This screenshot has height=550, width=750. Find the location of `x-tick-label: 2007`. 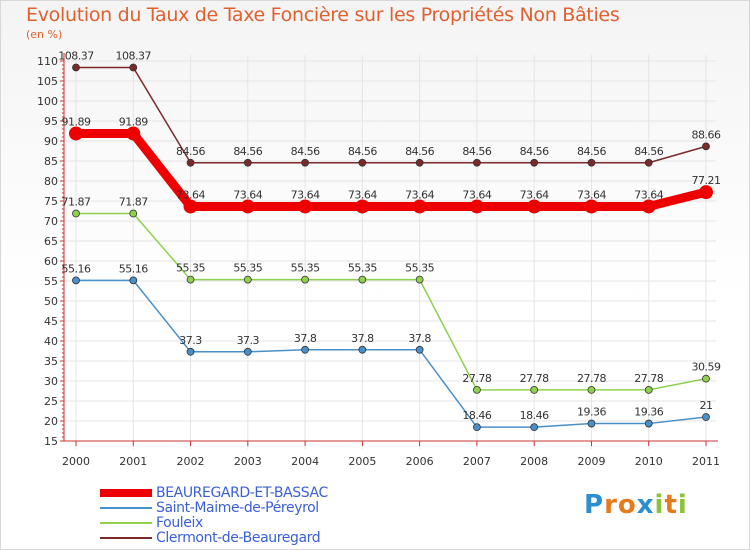

x-tick-label: 2007 is located at coordinates (477, 461).